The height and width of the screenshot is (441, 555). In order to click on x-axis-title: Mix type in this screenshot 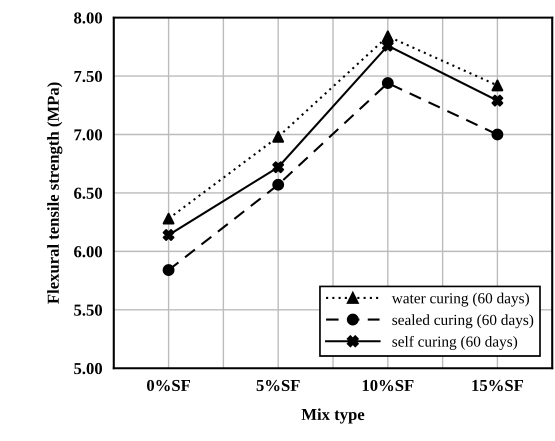, I will do `click(333, 416)`.